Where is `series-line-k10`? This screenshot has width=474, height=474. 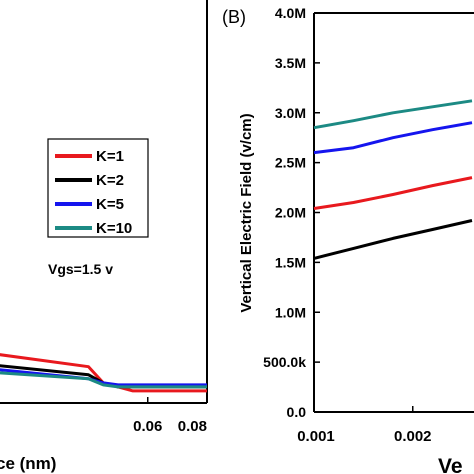 series-line-k10 is located at coordinates (103, 380).